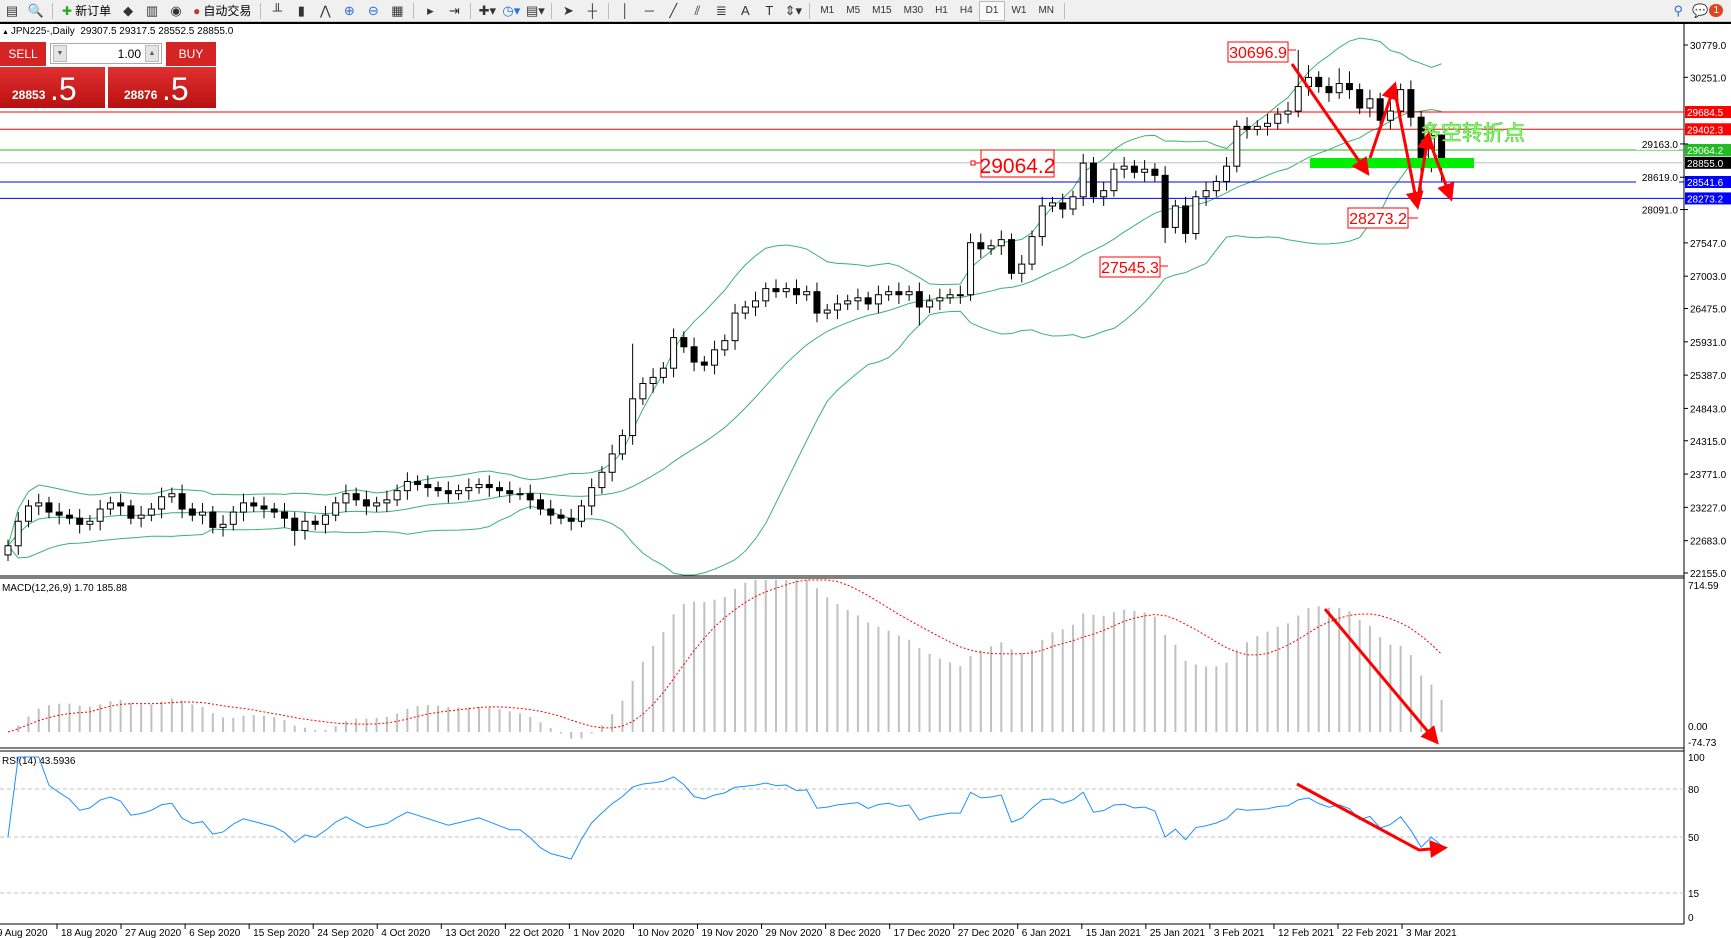 Image resolution: width=1731 pixels, height=938 pixels. Describe the element at coordinates (1678, 11) in the screenshot. I see `search-button: ⚲` at that location.